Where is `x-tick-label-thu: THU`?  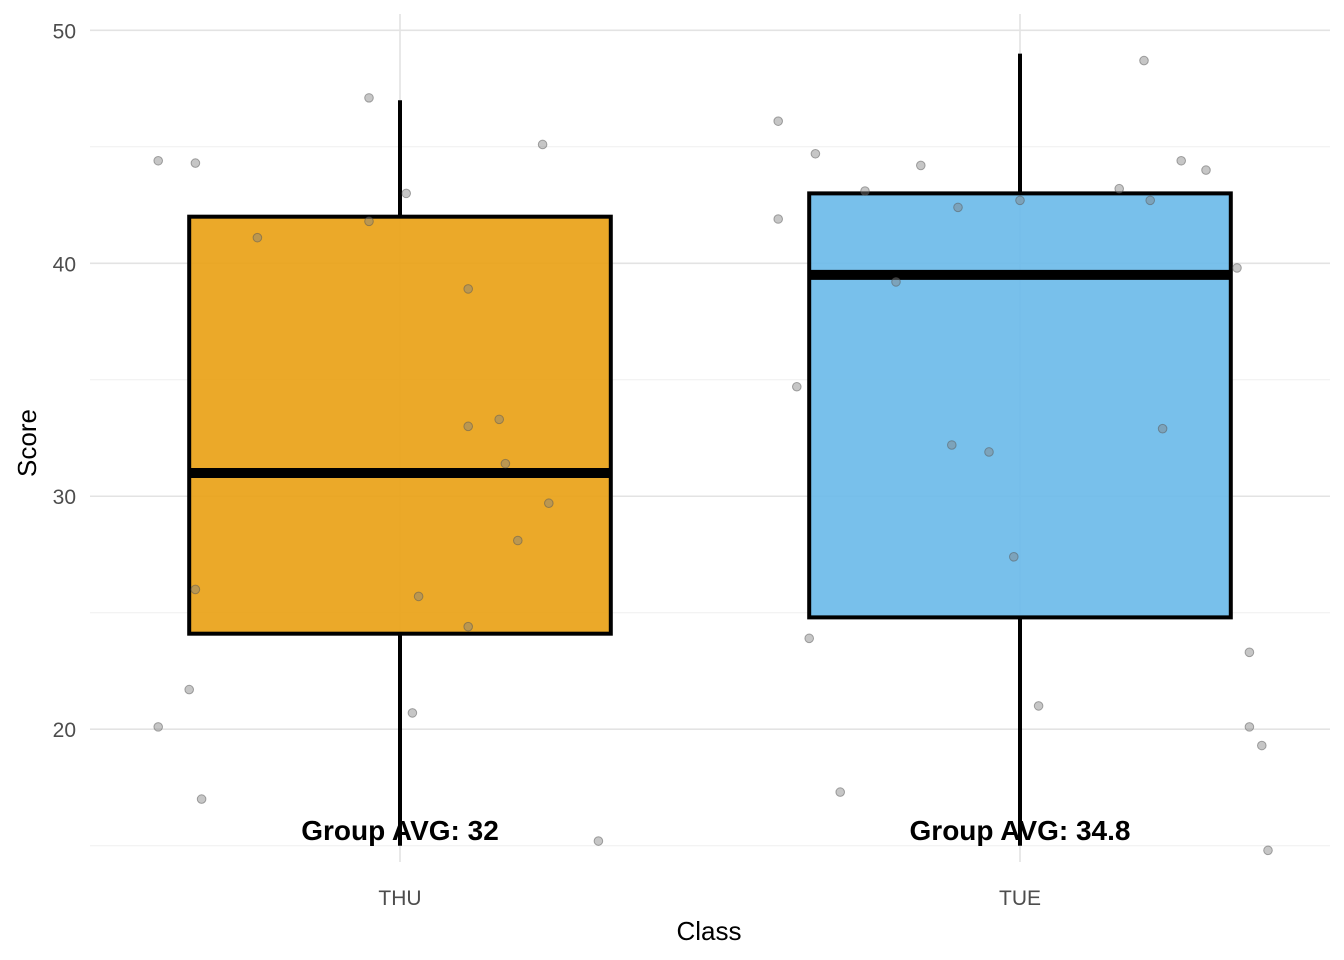 x-tick-label-thu: THU is located at coordinates (399, 898).